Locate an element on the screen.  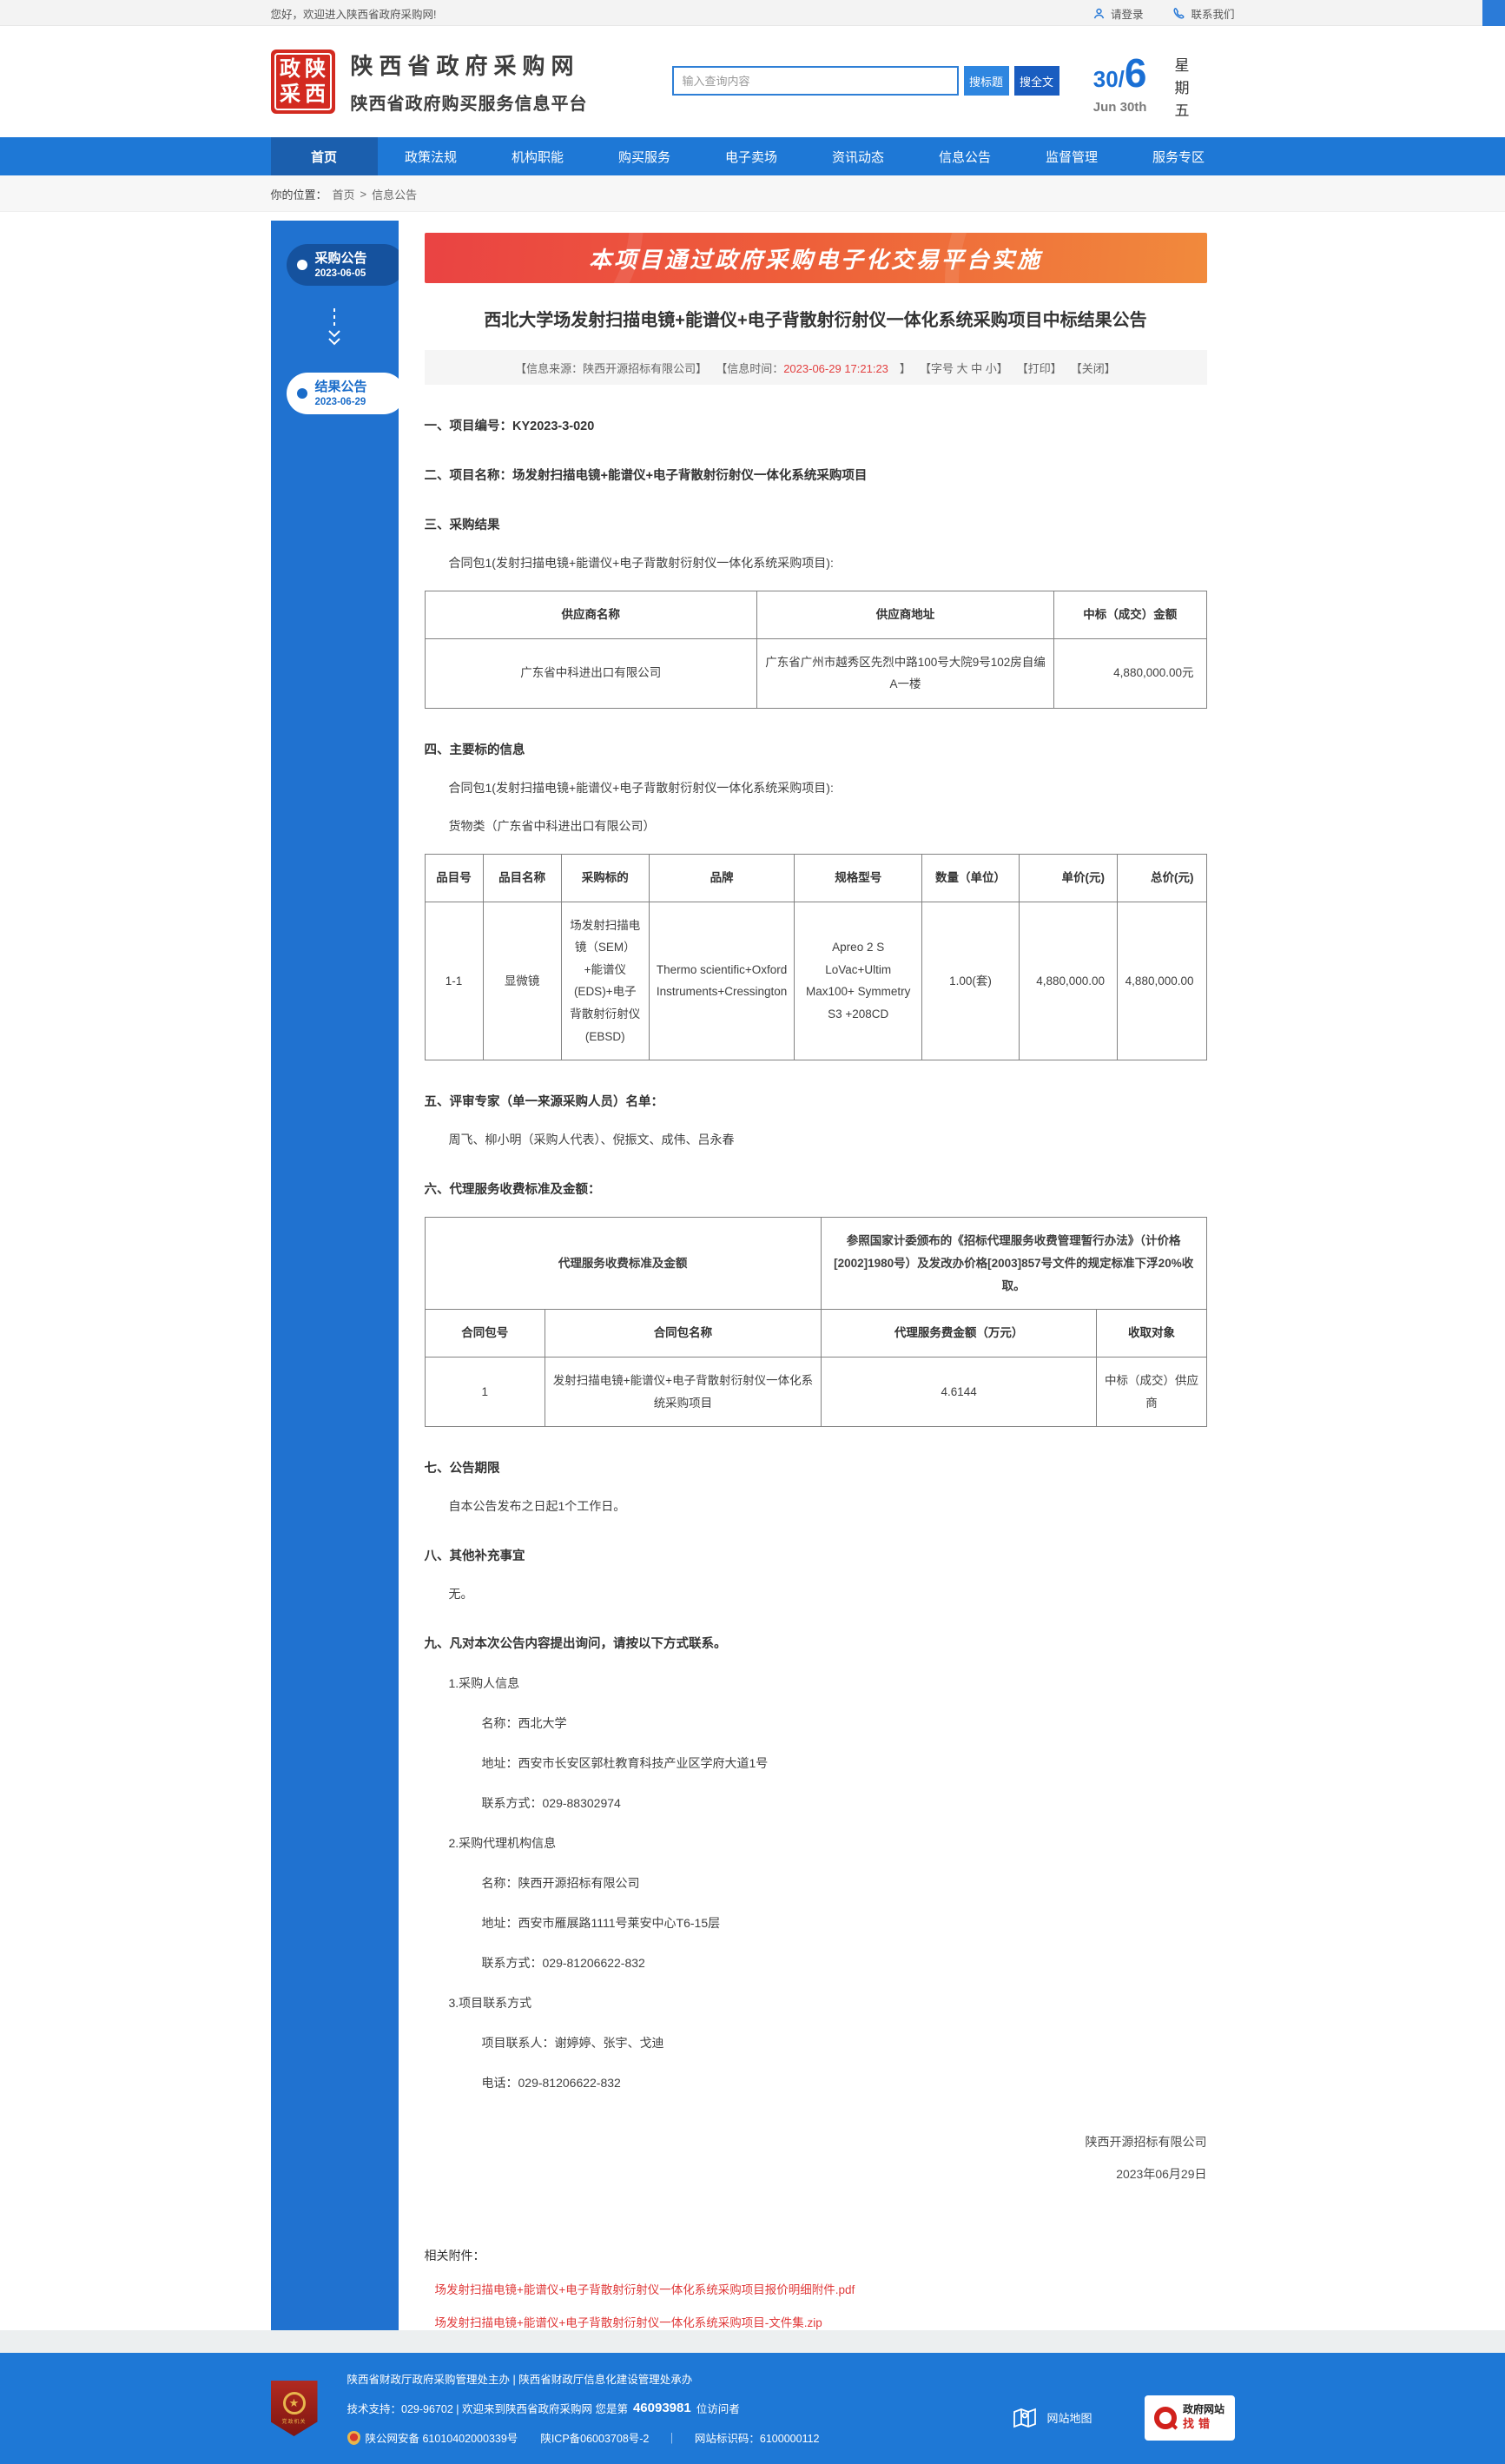
column-header: 代理服务费金额（万元） is located at coordinates (959, 1333).